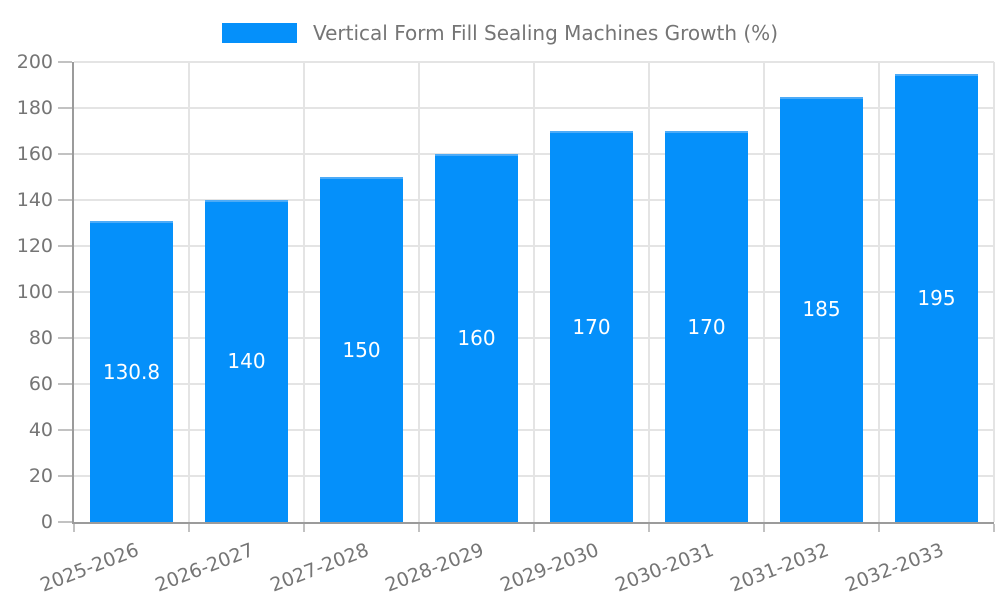 This screenshot has height=600, width=1000. I want to click on y-axis-tick-label: 60, so click(40, 384).